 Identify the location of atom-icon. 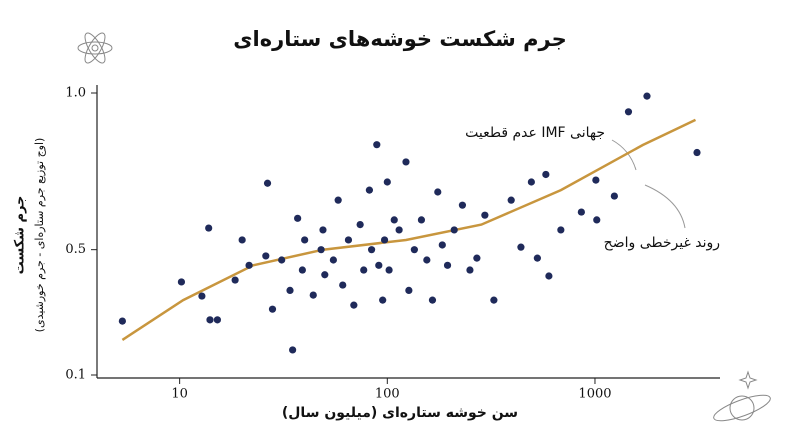
(95, 48).